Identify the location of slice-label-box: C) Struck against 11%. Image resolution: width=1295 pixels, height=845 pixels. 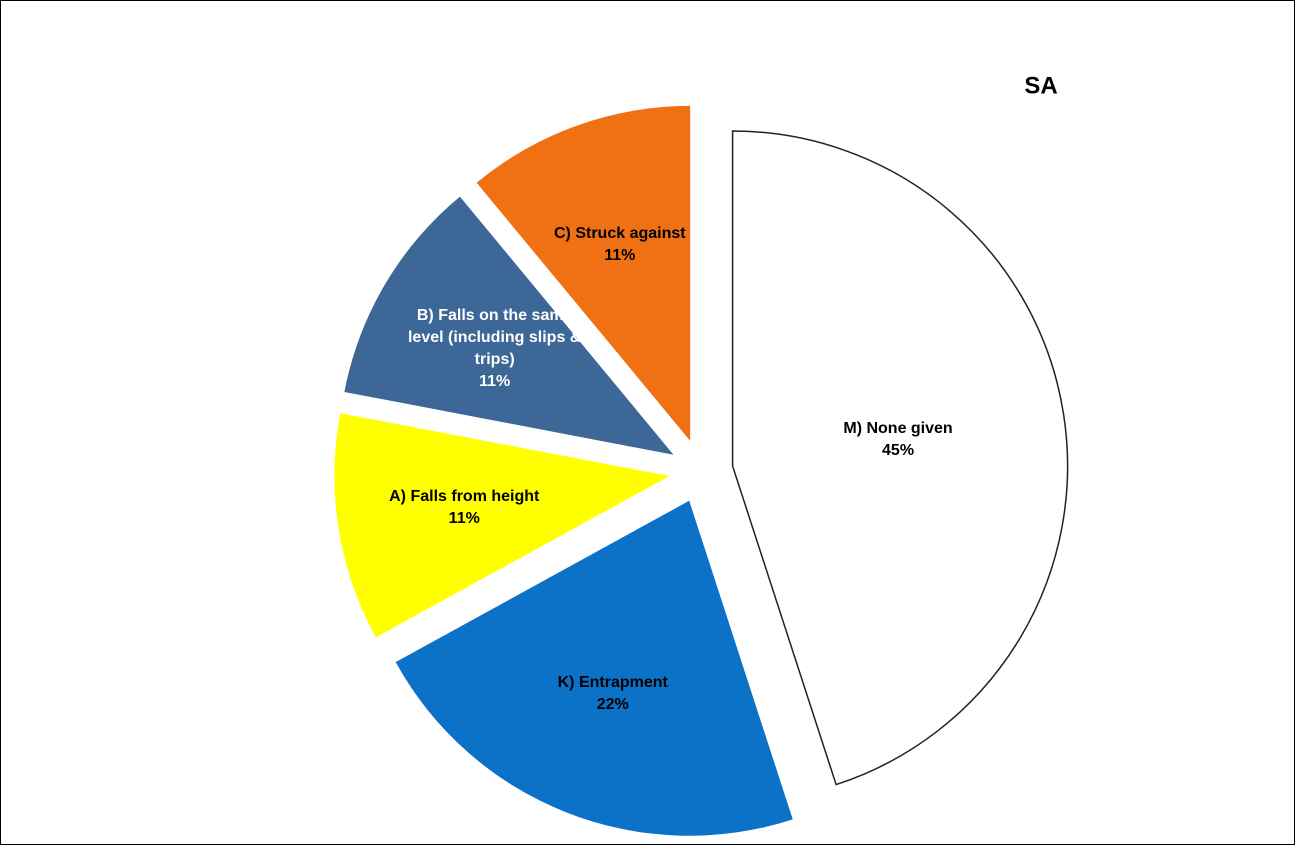
(620, 245).